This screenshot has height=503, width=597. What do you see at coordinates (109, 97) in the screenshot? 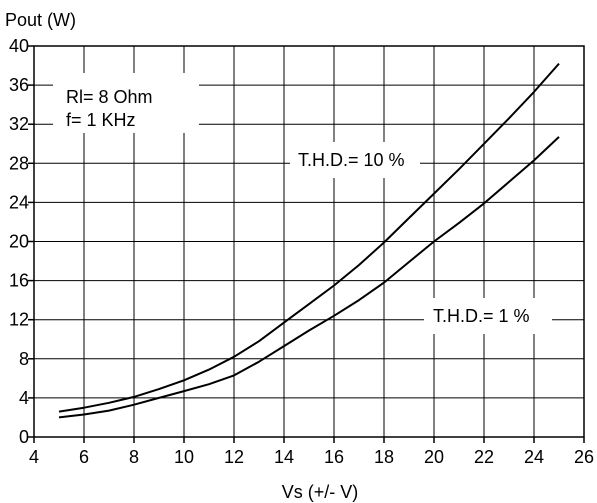
I see `condition-load: Rl= 8 Ohm` at bounding box center [109, 97].